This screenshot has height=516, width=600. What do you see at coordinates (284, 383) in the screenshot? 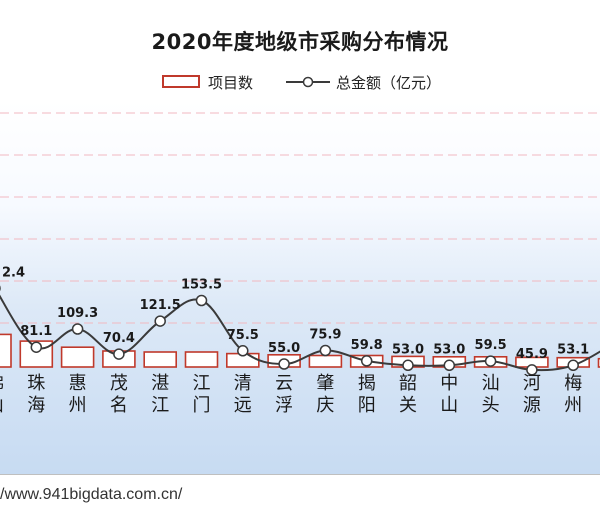
I see `x-label-char: 云` at bounding box center [284, 383].